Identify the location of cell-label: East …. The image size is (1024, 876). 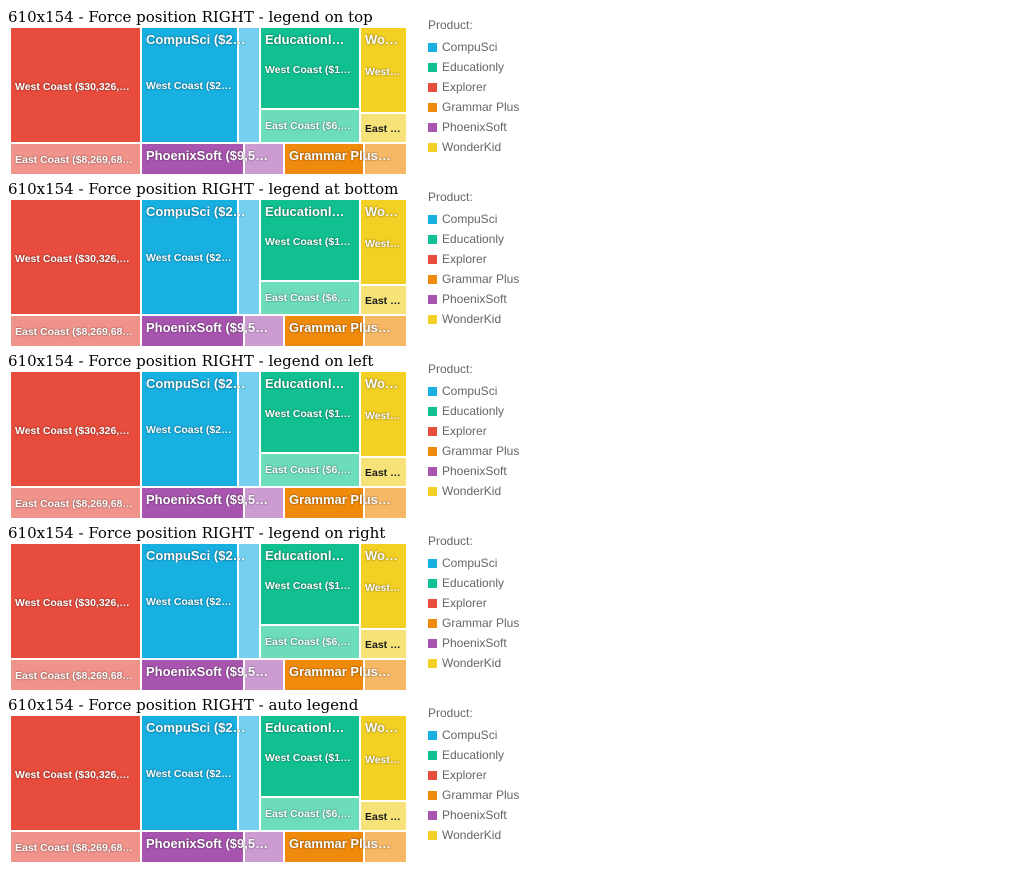
(383, 645).